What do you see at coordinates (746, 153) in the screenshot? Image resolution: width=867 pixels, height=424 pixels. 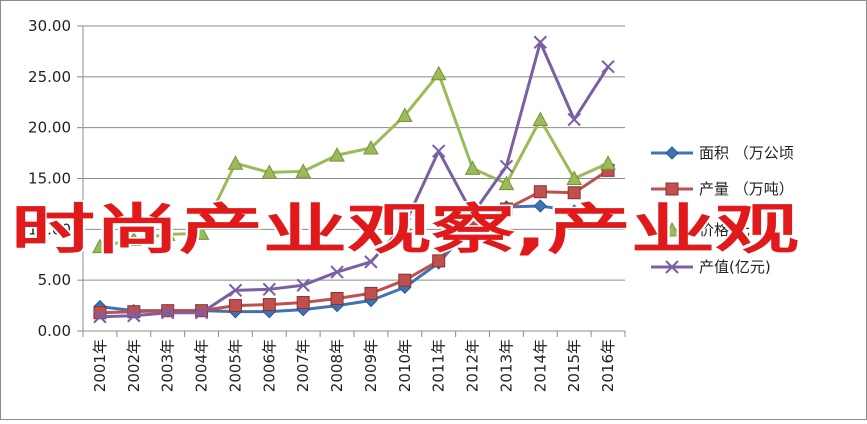 I see `legend-label: 面积 （万公顷` at bounding box center [746, 153].